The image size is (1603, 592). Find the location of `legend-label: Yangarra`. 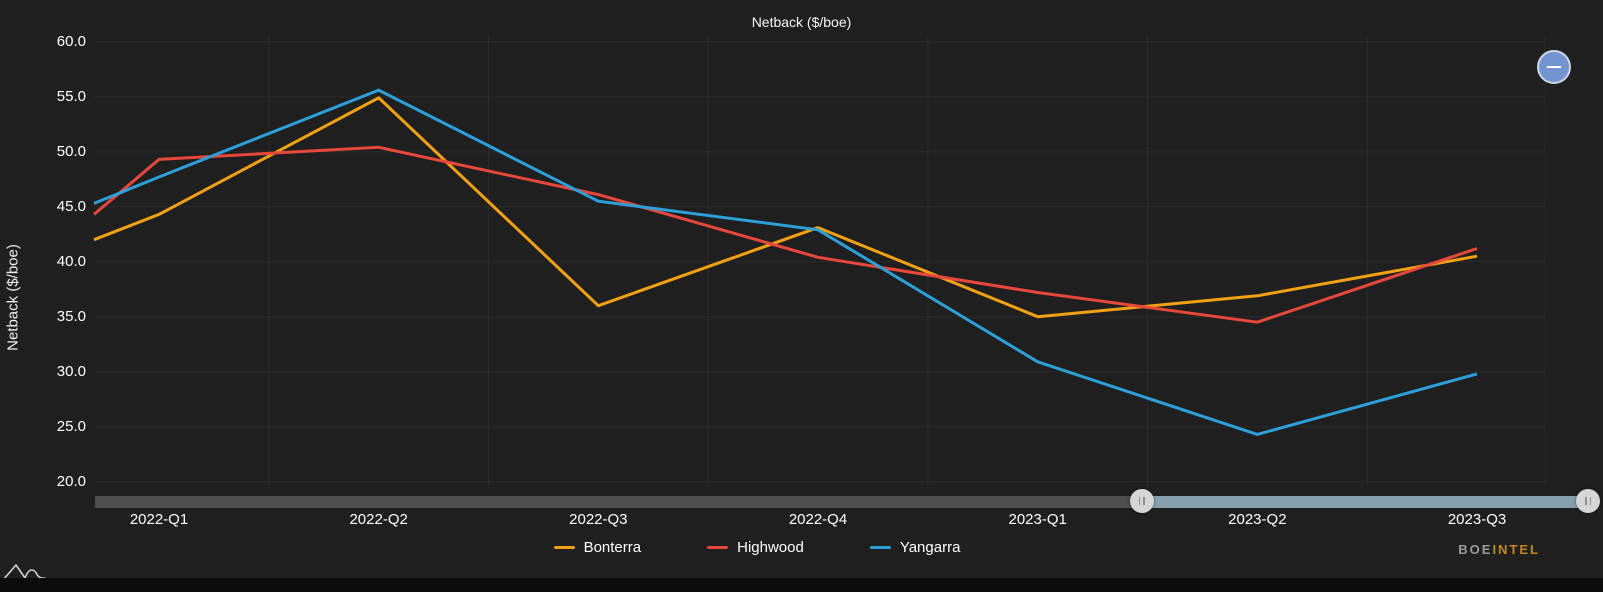

legend-label: Yangarra is located at coordinates (930, 547).